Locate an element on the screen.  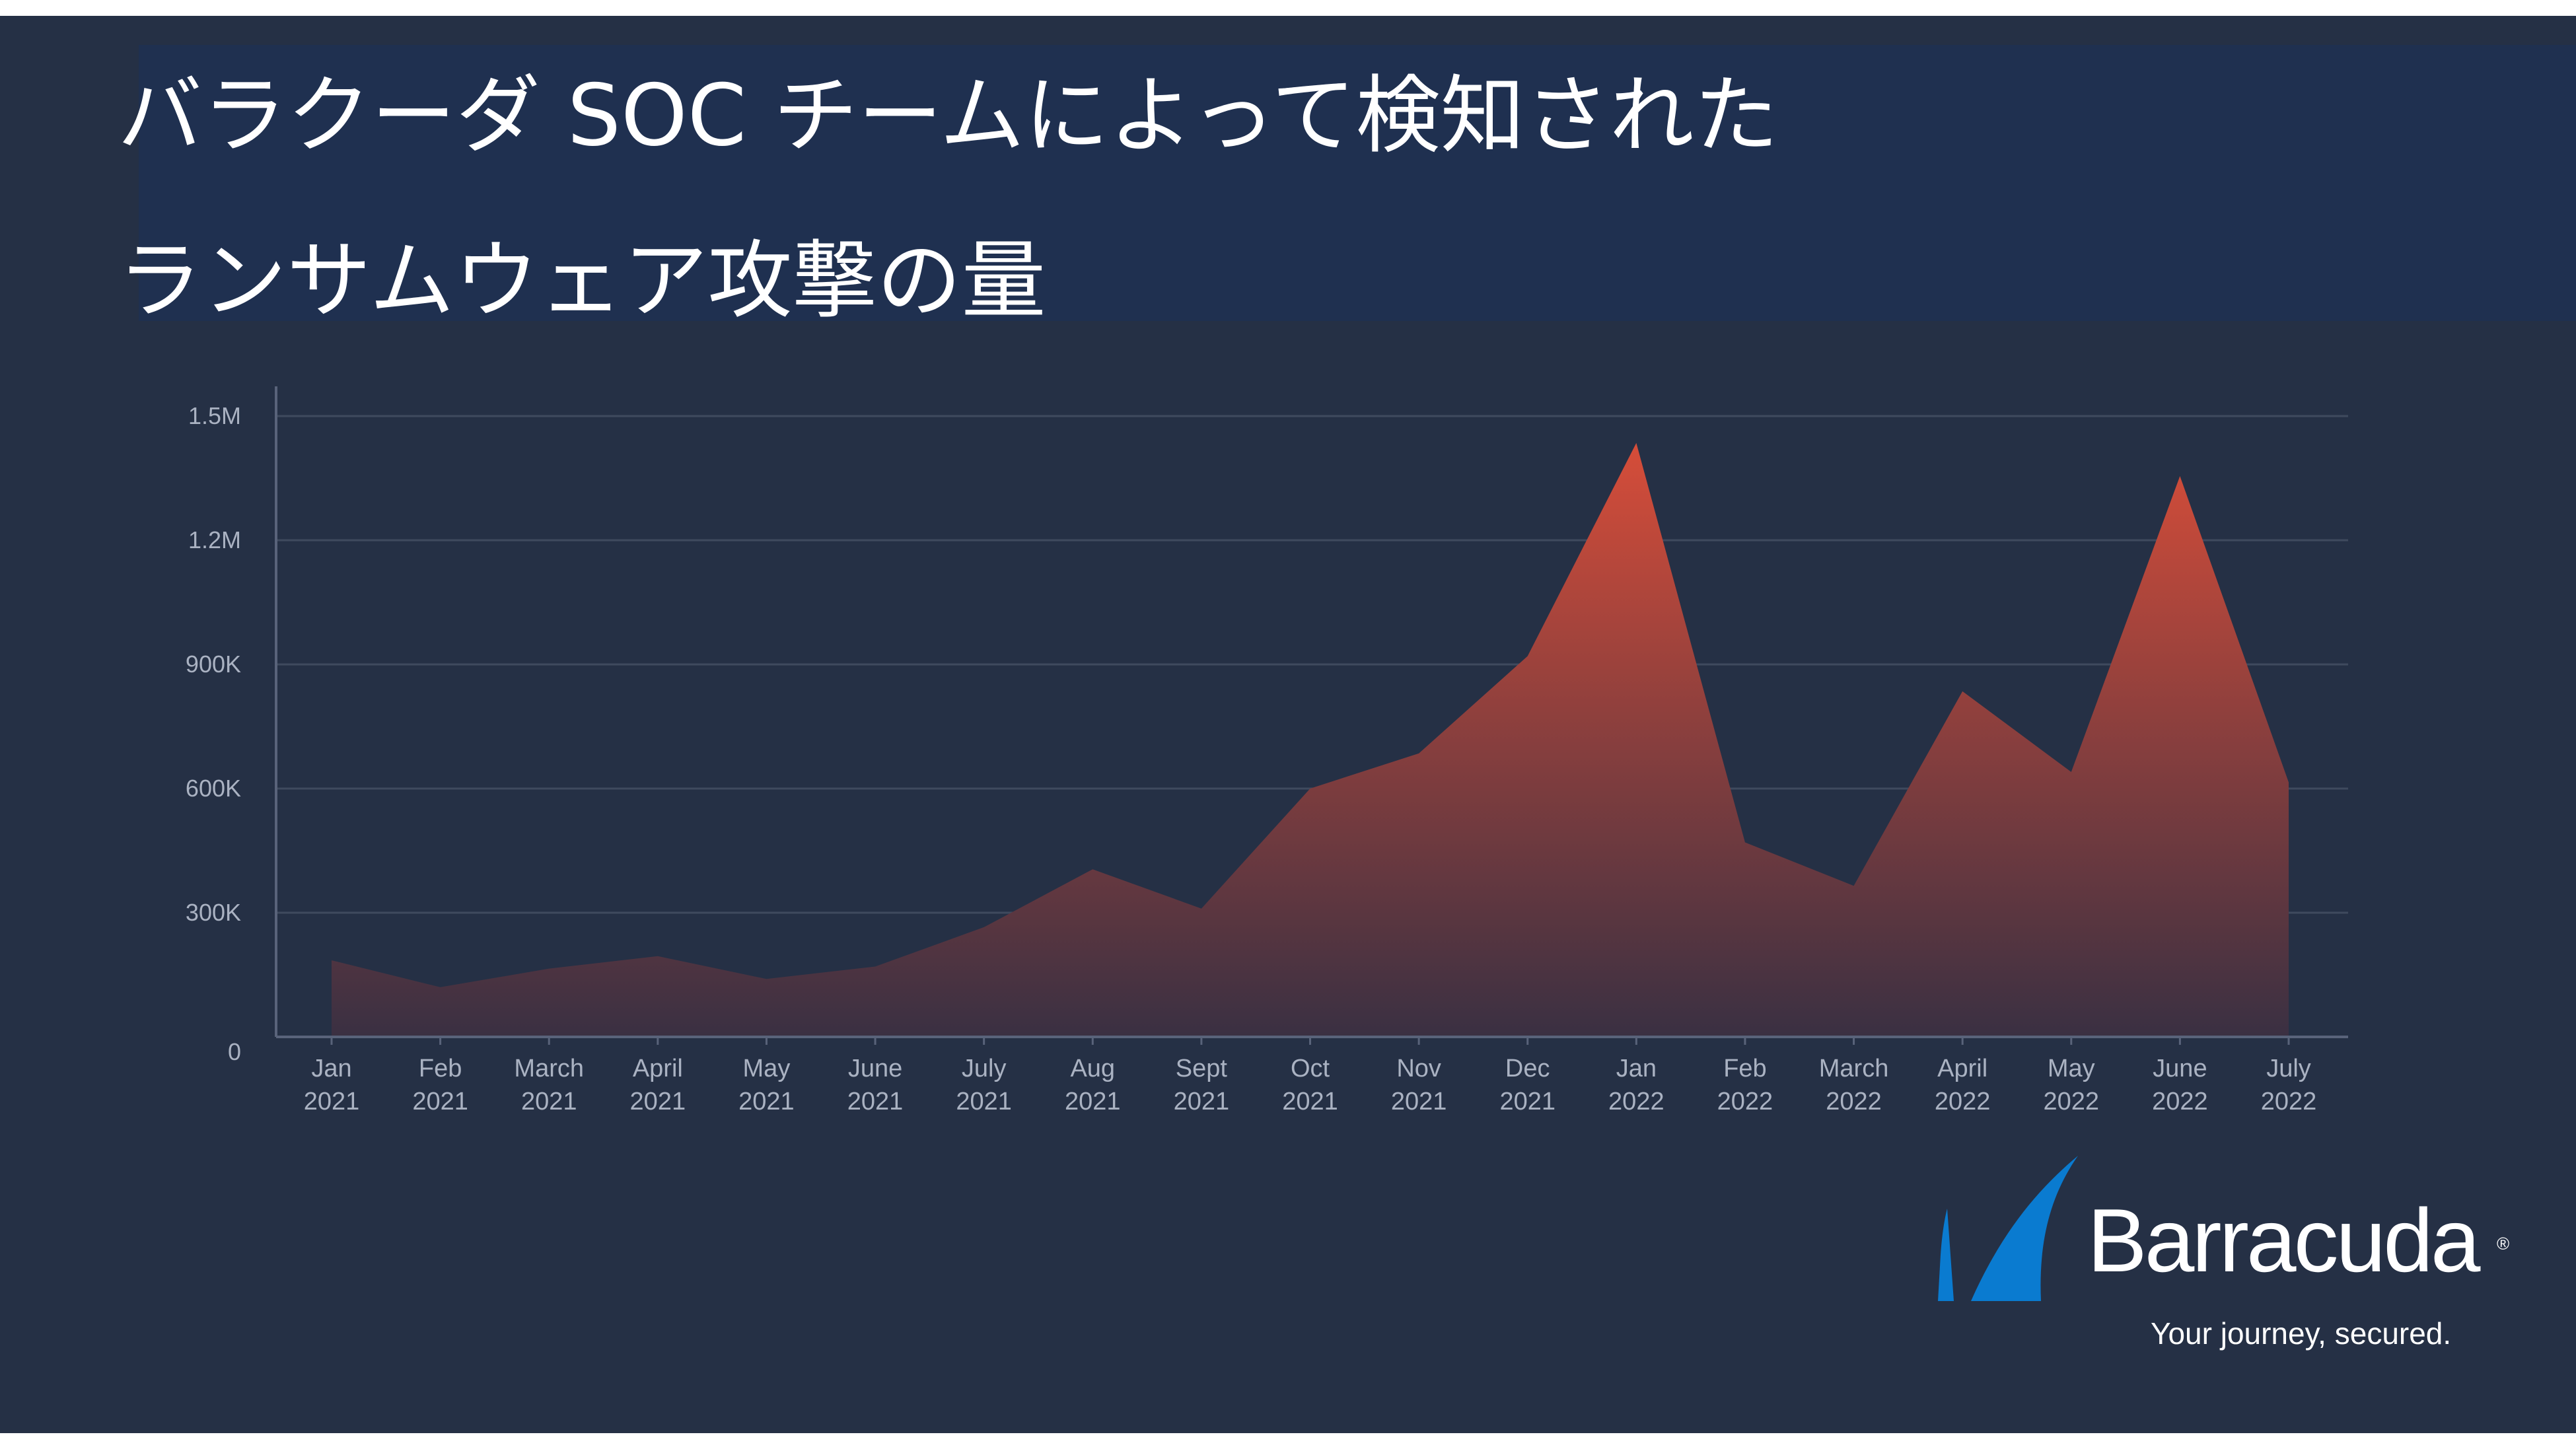
barracuda-logo: Barracuda ® Your journey, secured. is located at coordinates (2219, 1268).